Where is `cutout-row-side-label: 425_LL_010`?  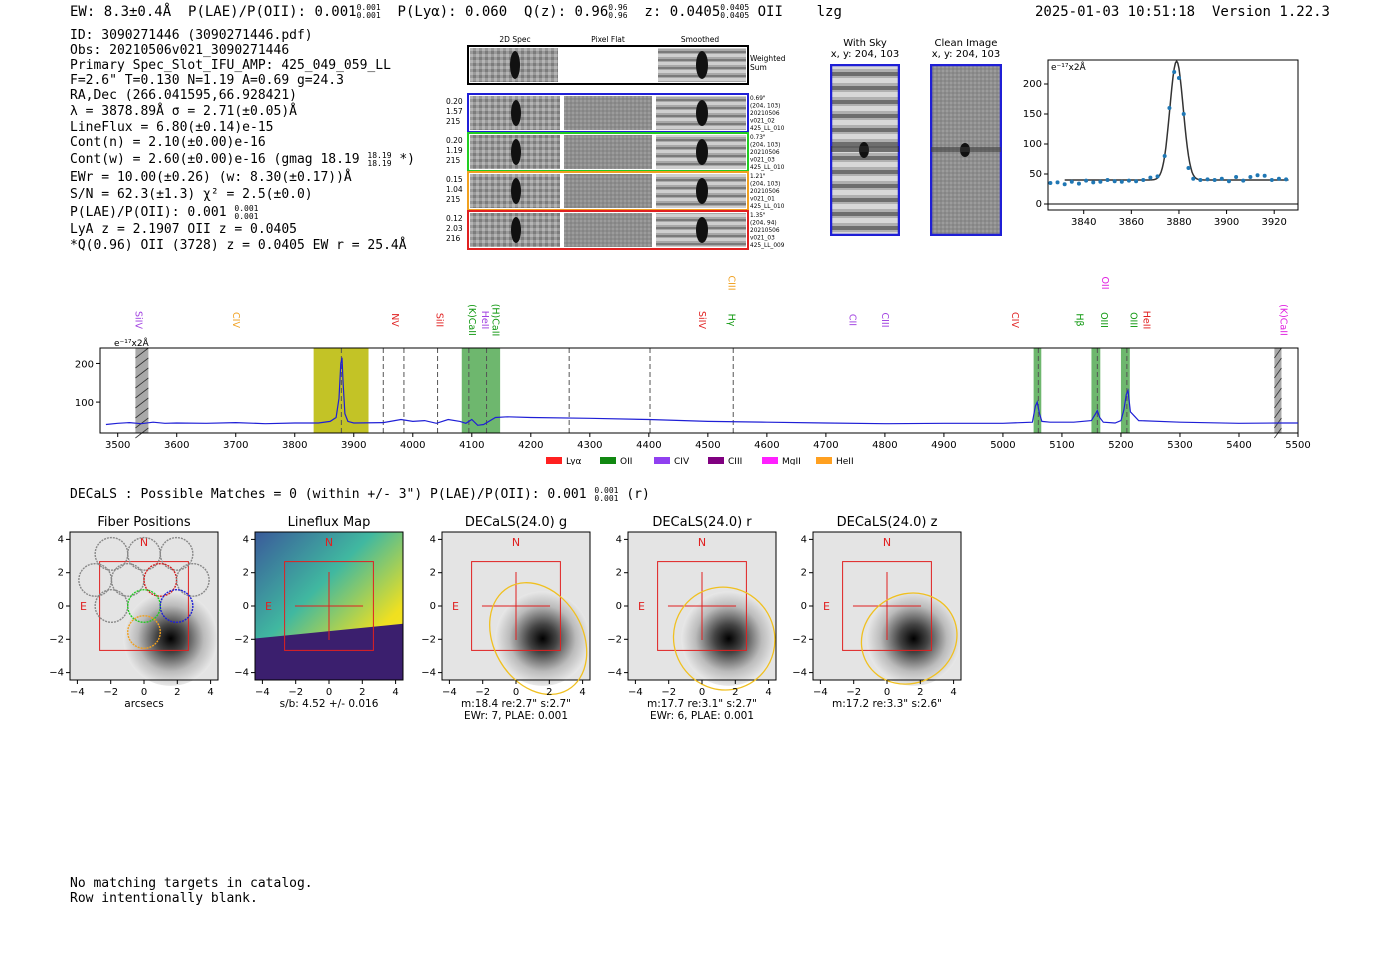
cutout-row-side-label: 425_LL_010 is located at coordinates (767, 168).